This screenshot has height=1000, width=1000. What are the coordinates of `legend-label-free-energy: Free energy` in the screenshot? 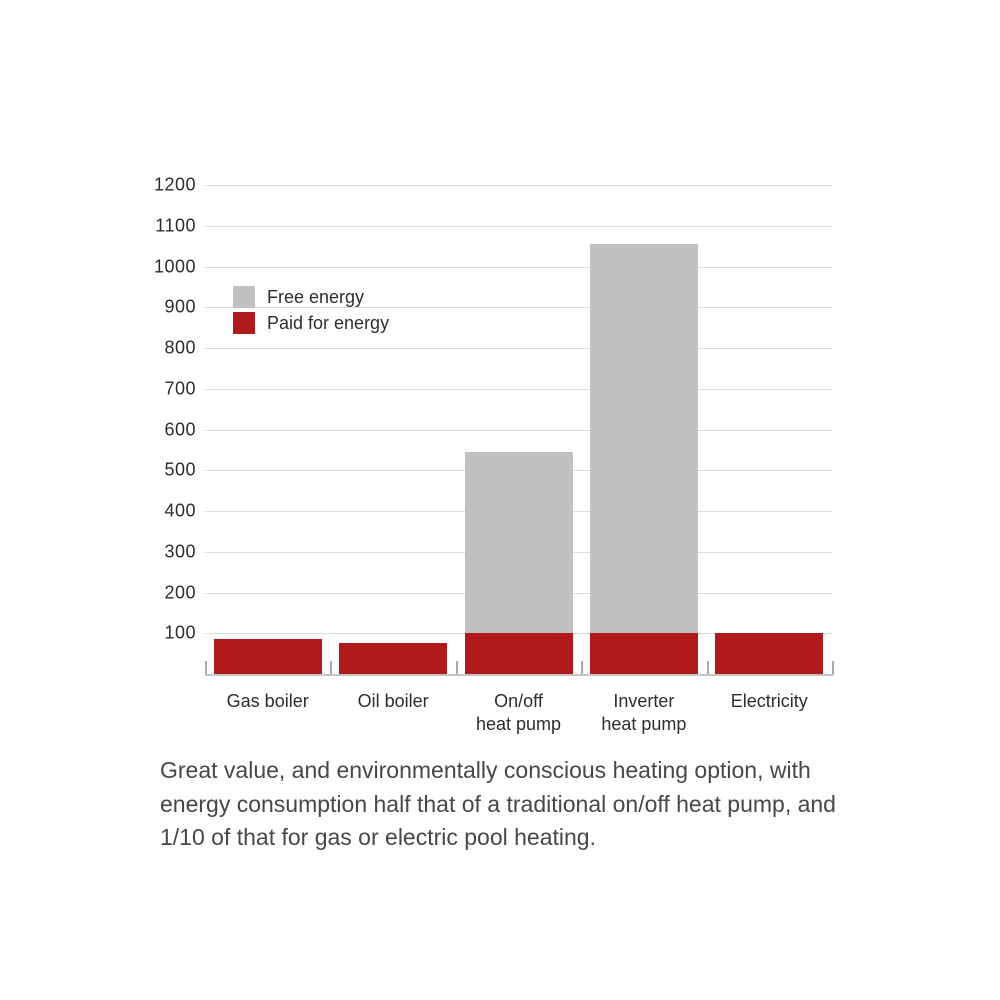 It's located at (316, 296).